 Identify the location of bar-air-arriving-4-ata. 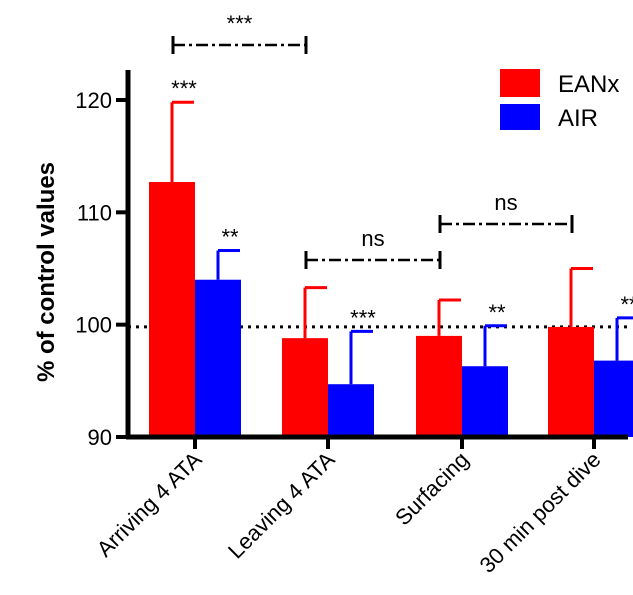
(218, 358).